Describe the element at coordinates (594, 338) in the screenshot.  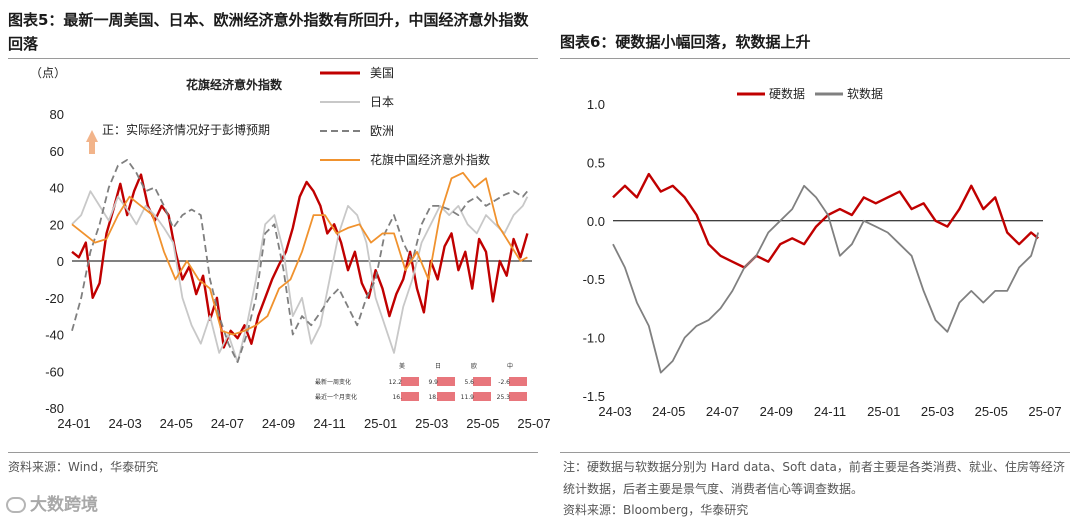
I see `y-tick-label: -1.0` at that location.